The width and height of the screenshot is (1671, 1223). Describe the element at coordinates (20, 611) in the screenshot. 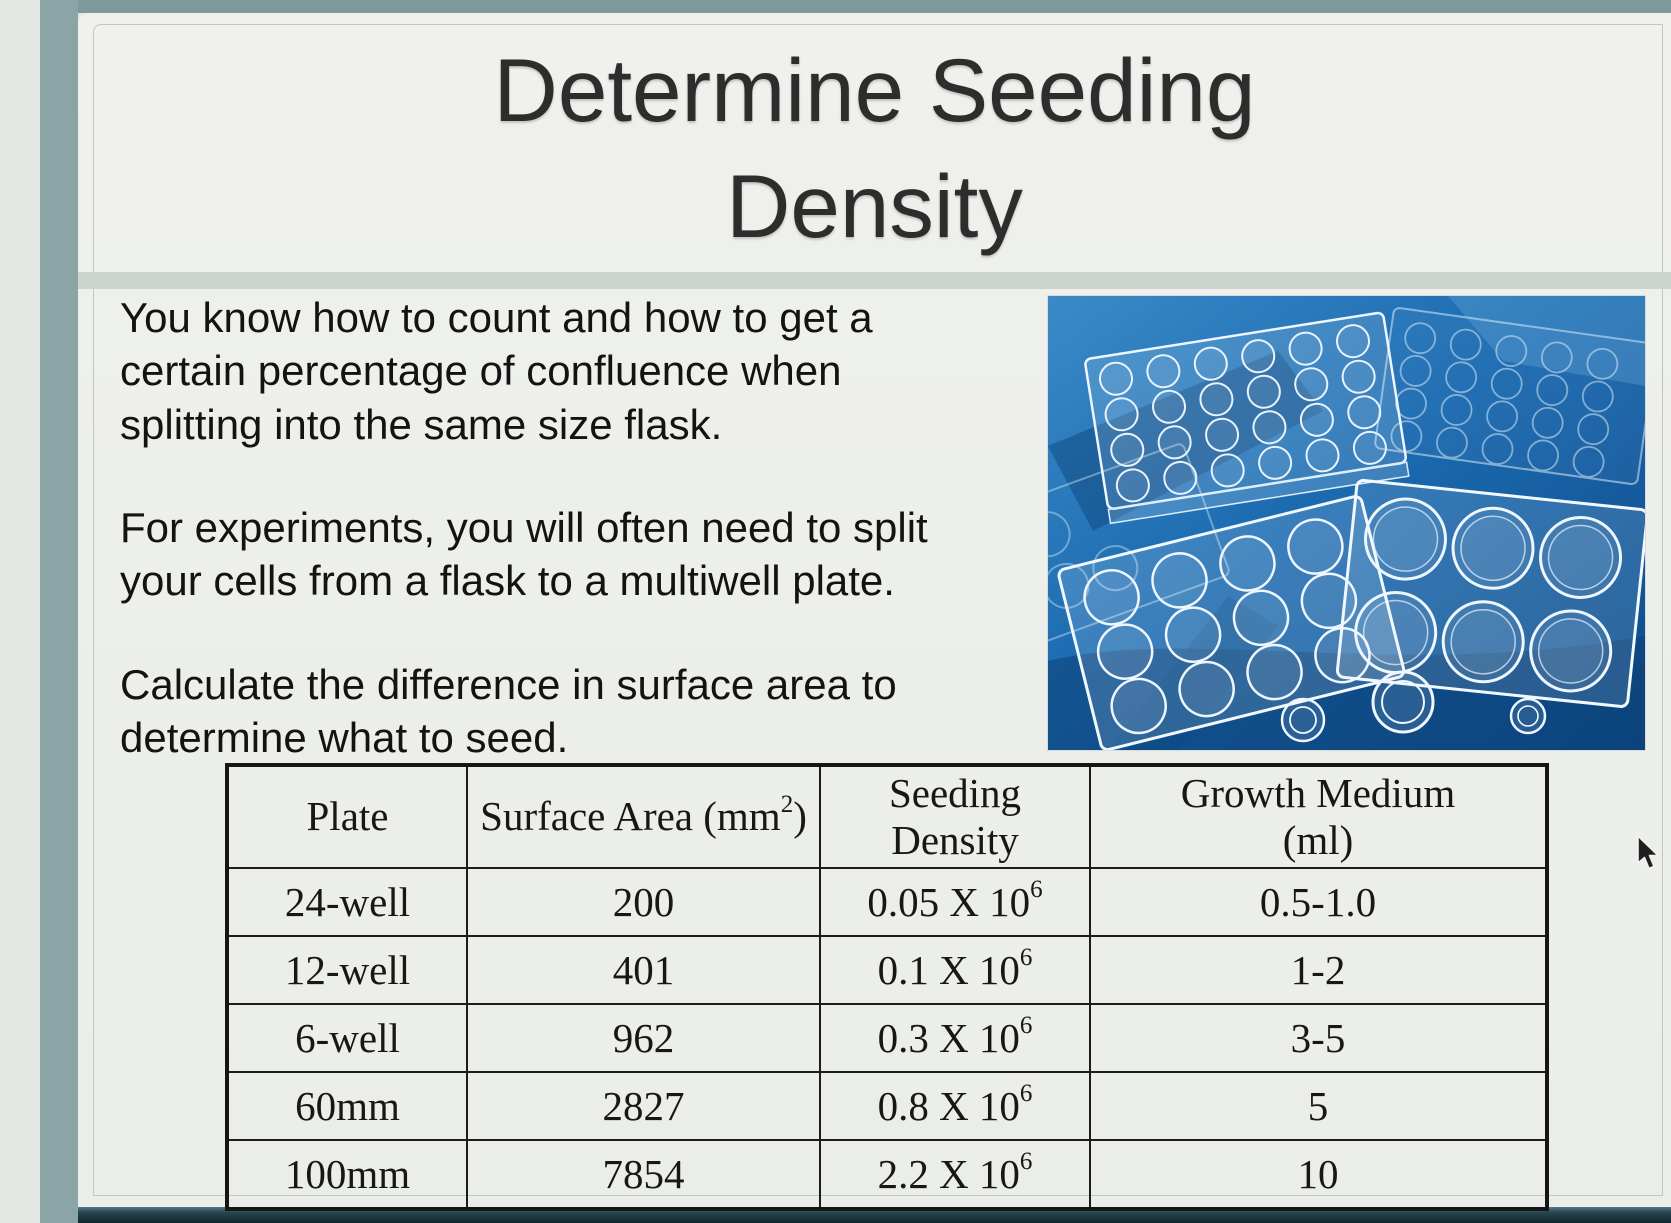

I see `screen-bezel-left` at that location.